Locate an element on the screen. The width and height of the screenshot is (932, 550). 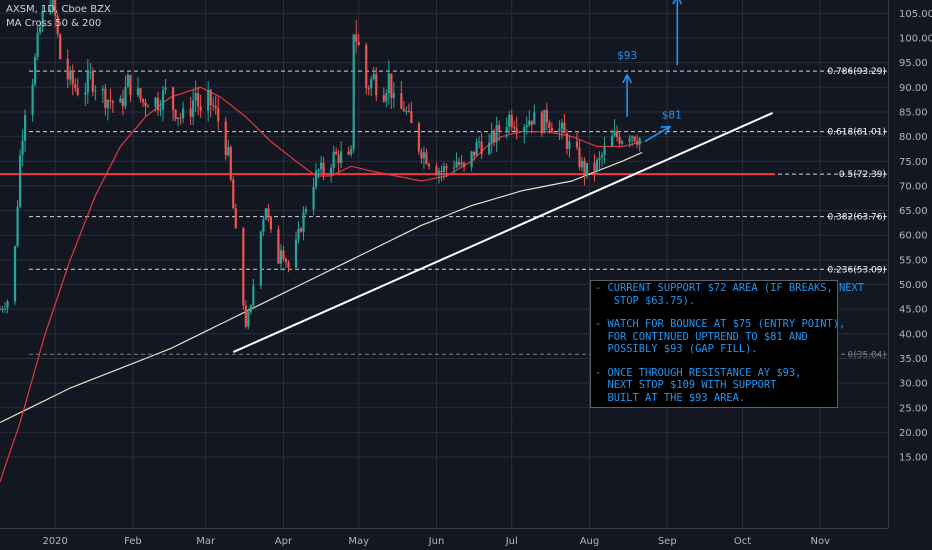
symbol-title: AXSM, 1D, Cboe BZX is located at coordinates (58, 9).